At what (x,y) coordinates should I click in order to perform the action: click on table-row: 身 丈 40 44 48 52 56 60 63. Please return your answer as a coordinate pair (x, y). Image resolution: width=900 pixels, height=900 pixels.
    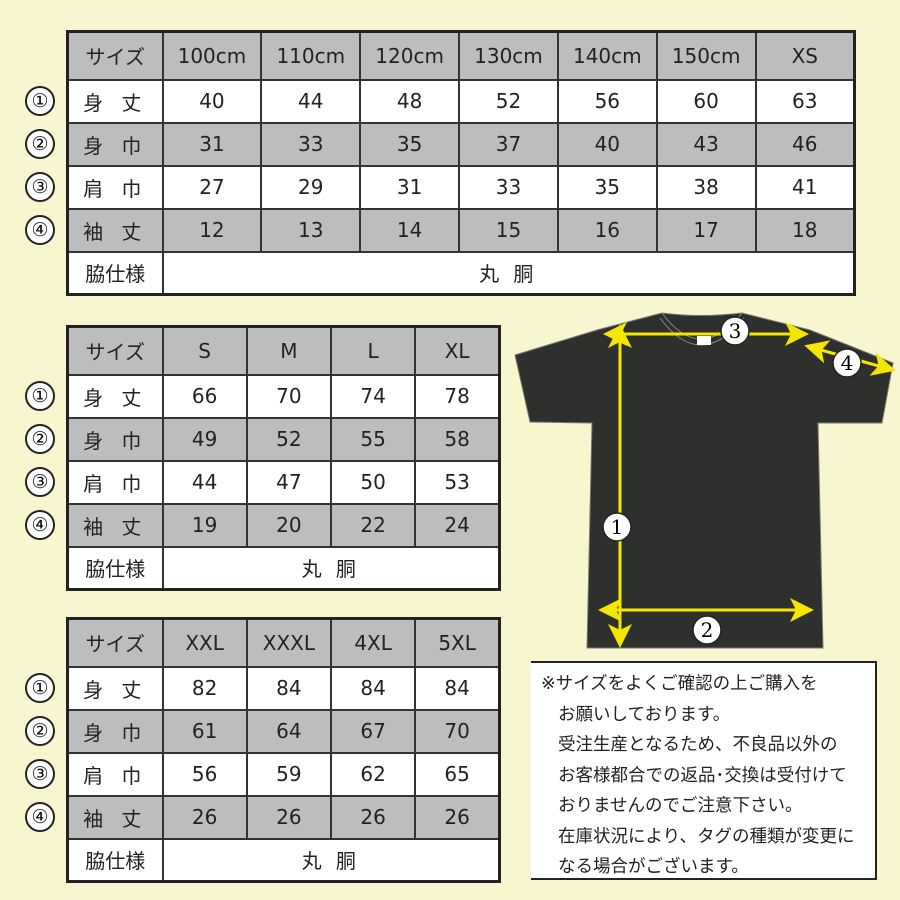
    Looking at the image, I should click on (461, 101).